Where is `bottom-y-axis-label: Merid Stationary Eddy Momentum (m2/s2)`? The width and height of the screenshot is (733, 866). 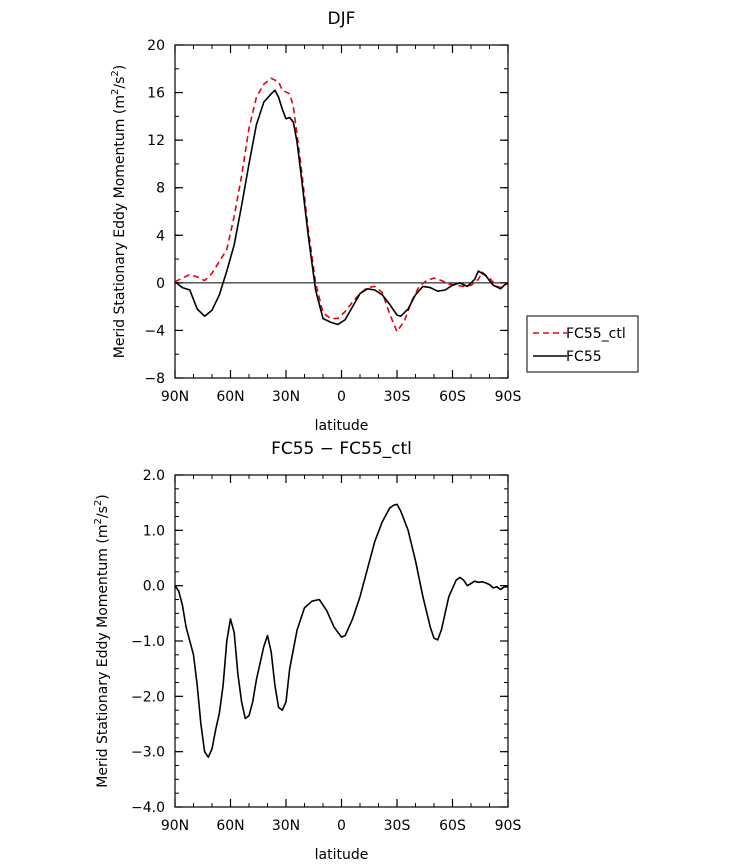 bottom-y-axis-label: Merid Stationary Eddy Momentum (m2/s2) is located at coordinates (102, 640).